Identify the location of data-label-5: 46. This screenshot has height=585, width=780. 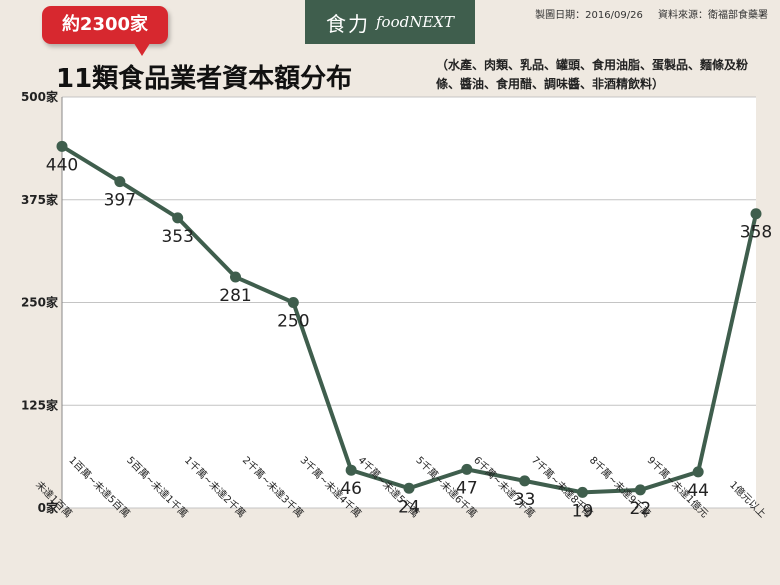
(351, 489).